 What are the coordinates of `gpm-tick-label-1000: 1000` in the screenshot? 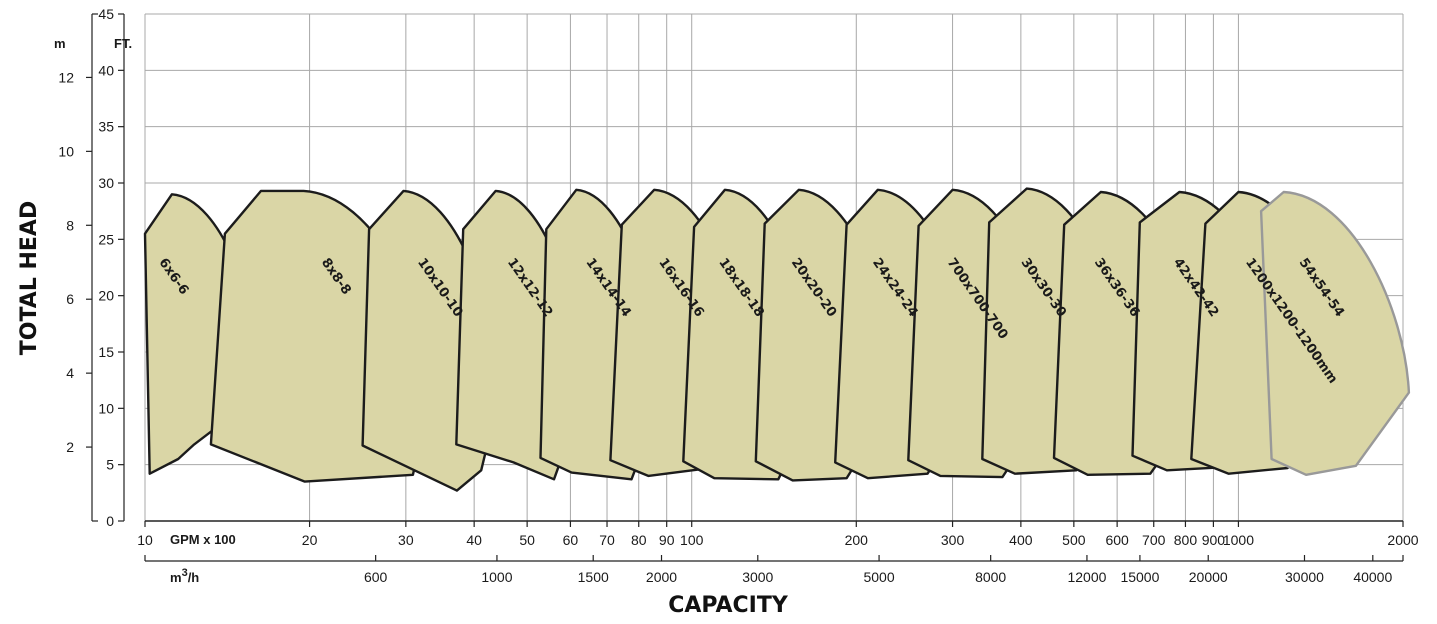 It's located at (1238, 540).